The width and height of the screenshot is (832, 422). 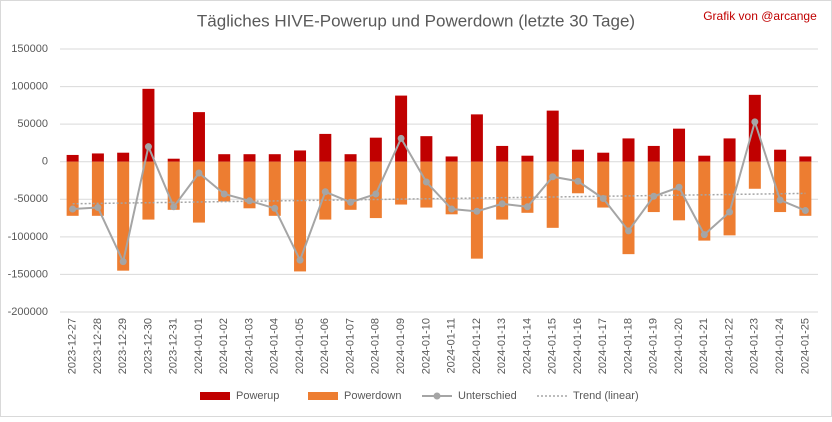 I want to click on x-tick-label: 2024-01-06, so click(x=325, y=346).